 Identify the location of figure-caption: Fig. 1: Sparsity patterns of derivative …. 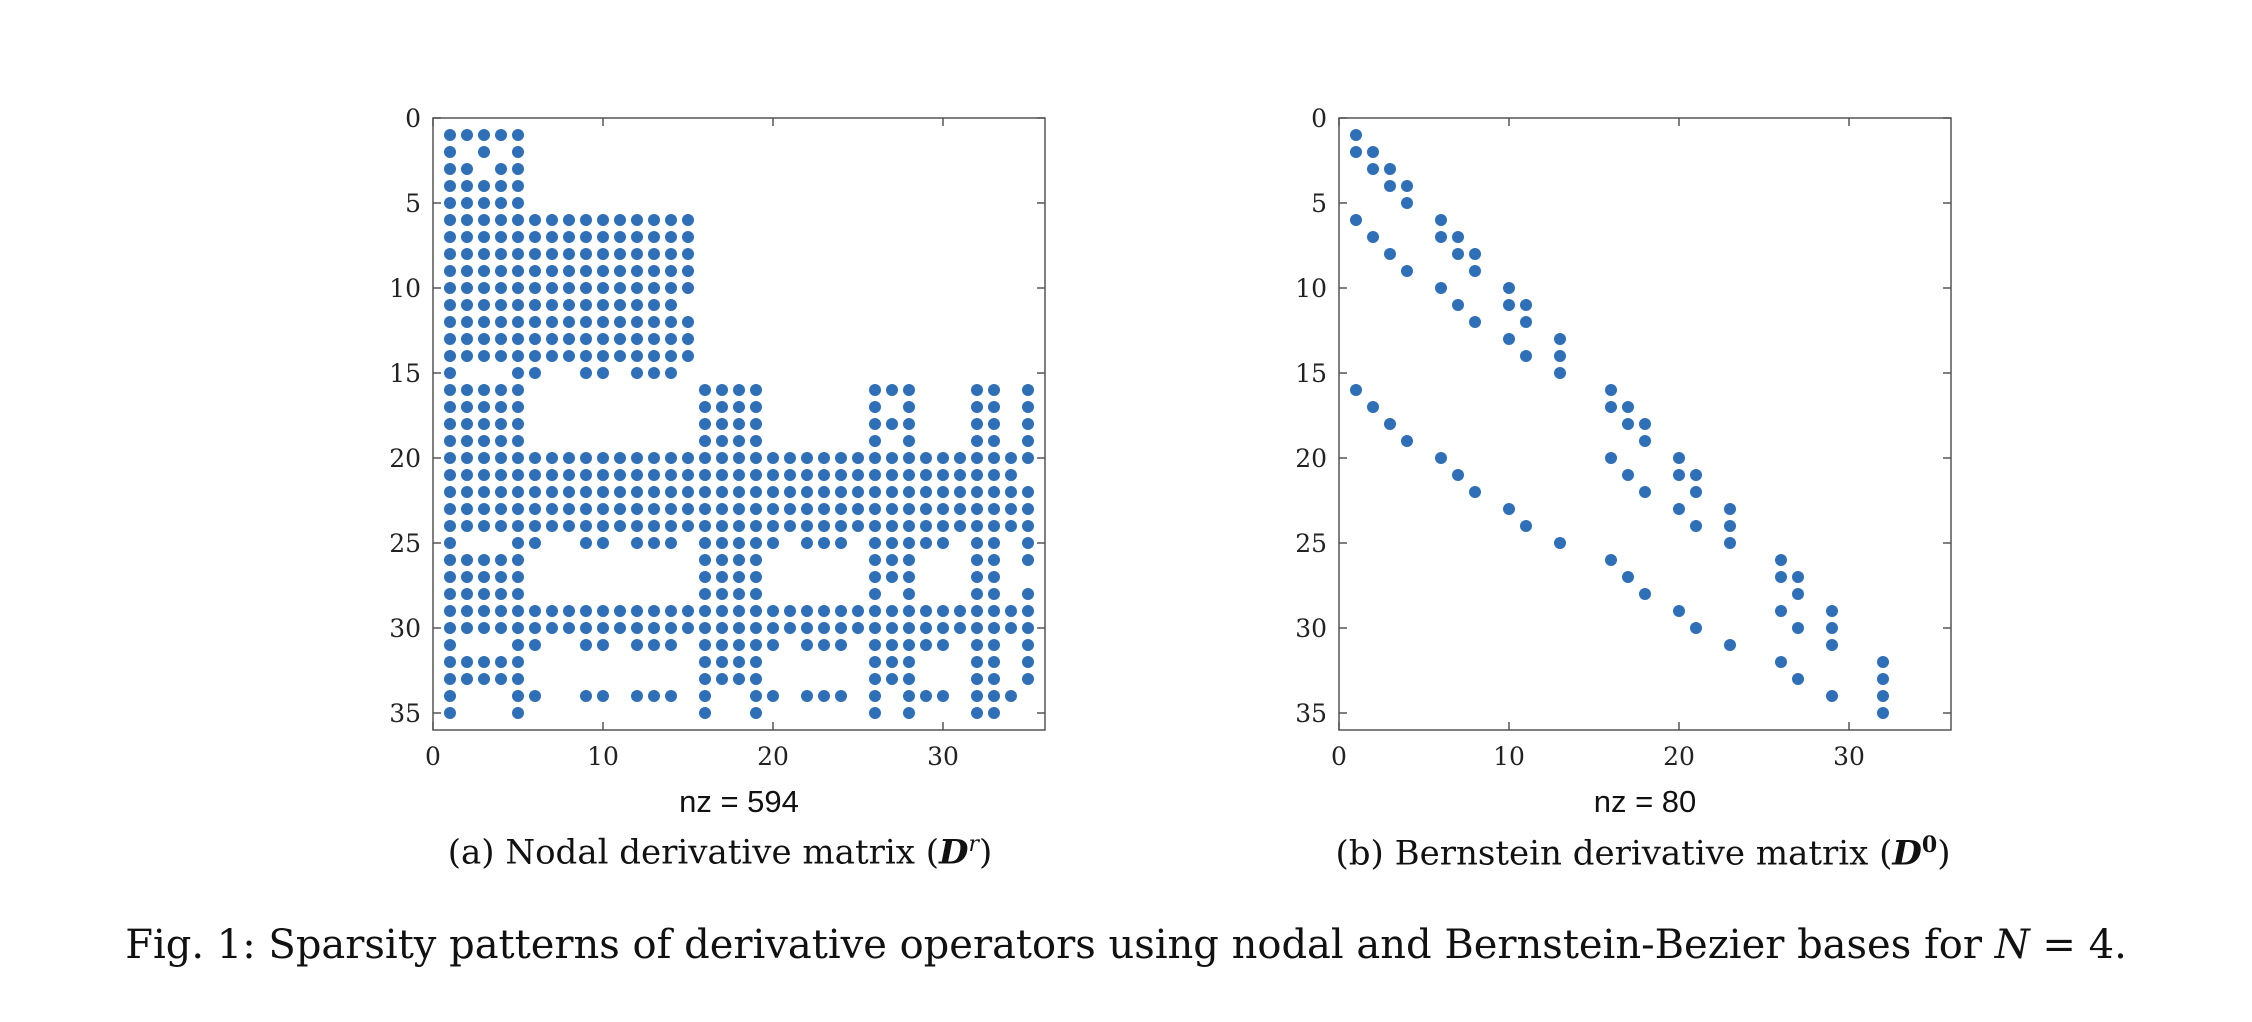
(1126, 945).